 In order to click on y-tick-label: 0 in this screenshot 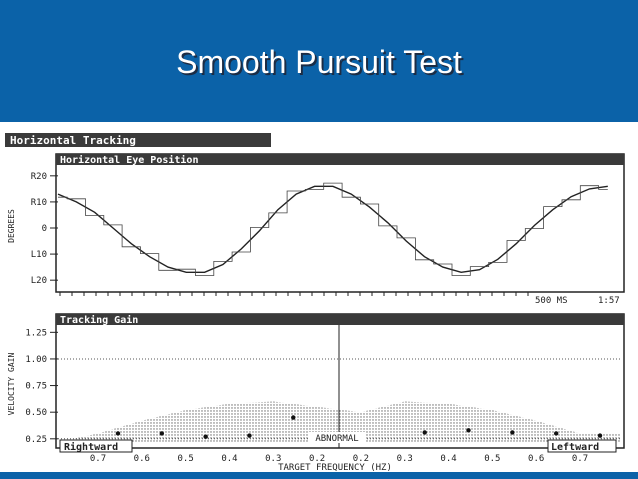, I will do `click(44, 229)`.